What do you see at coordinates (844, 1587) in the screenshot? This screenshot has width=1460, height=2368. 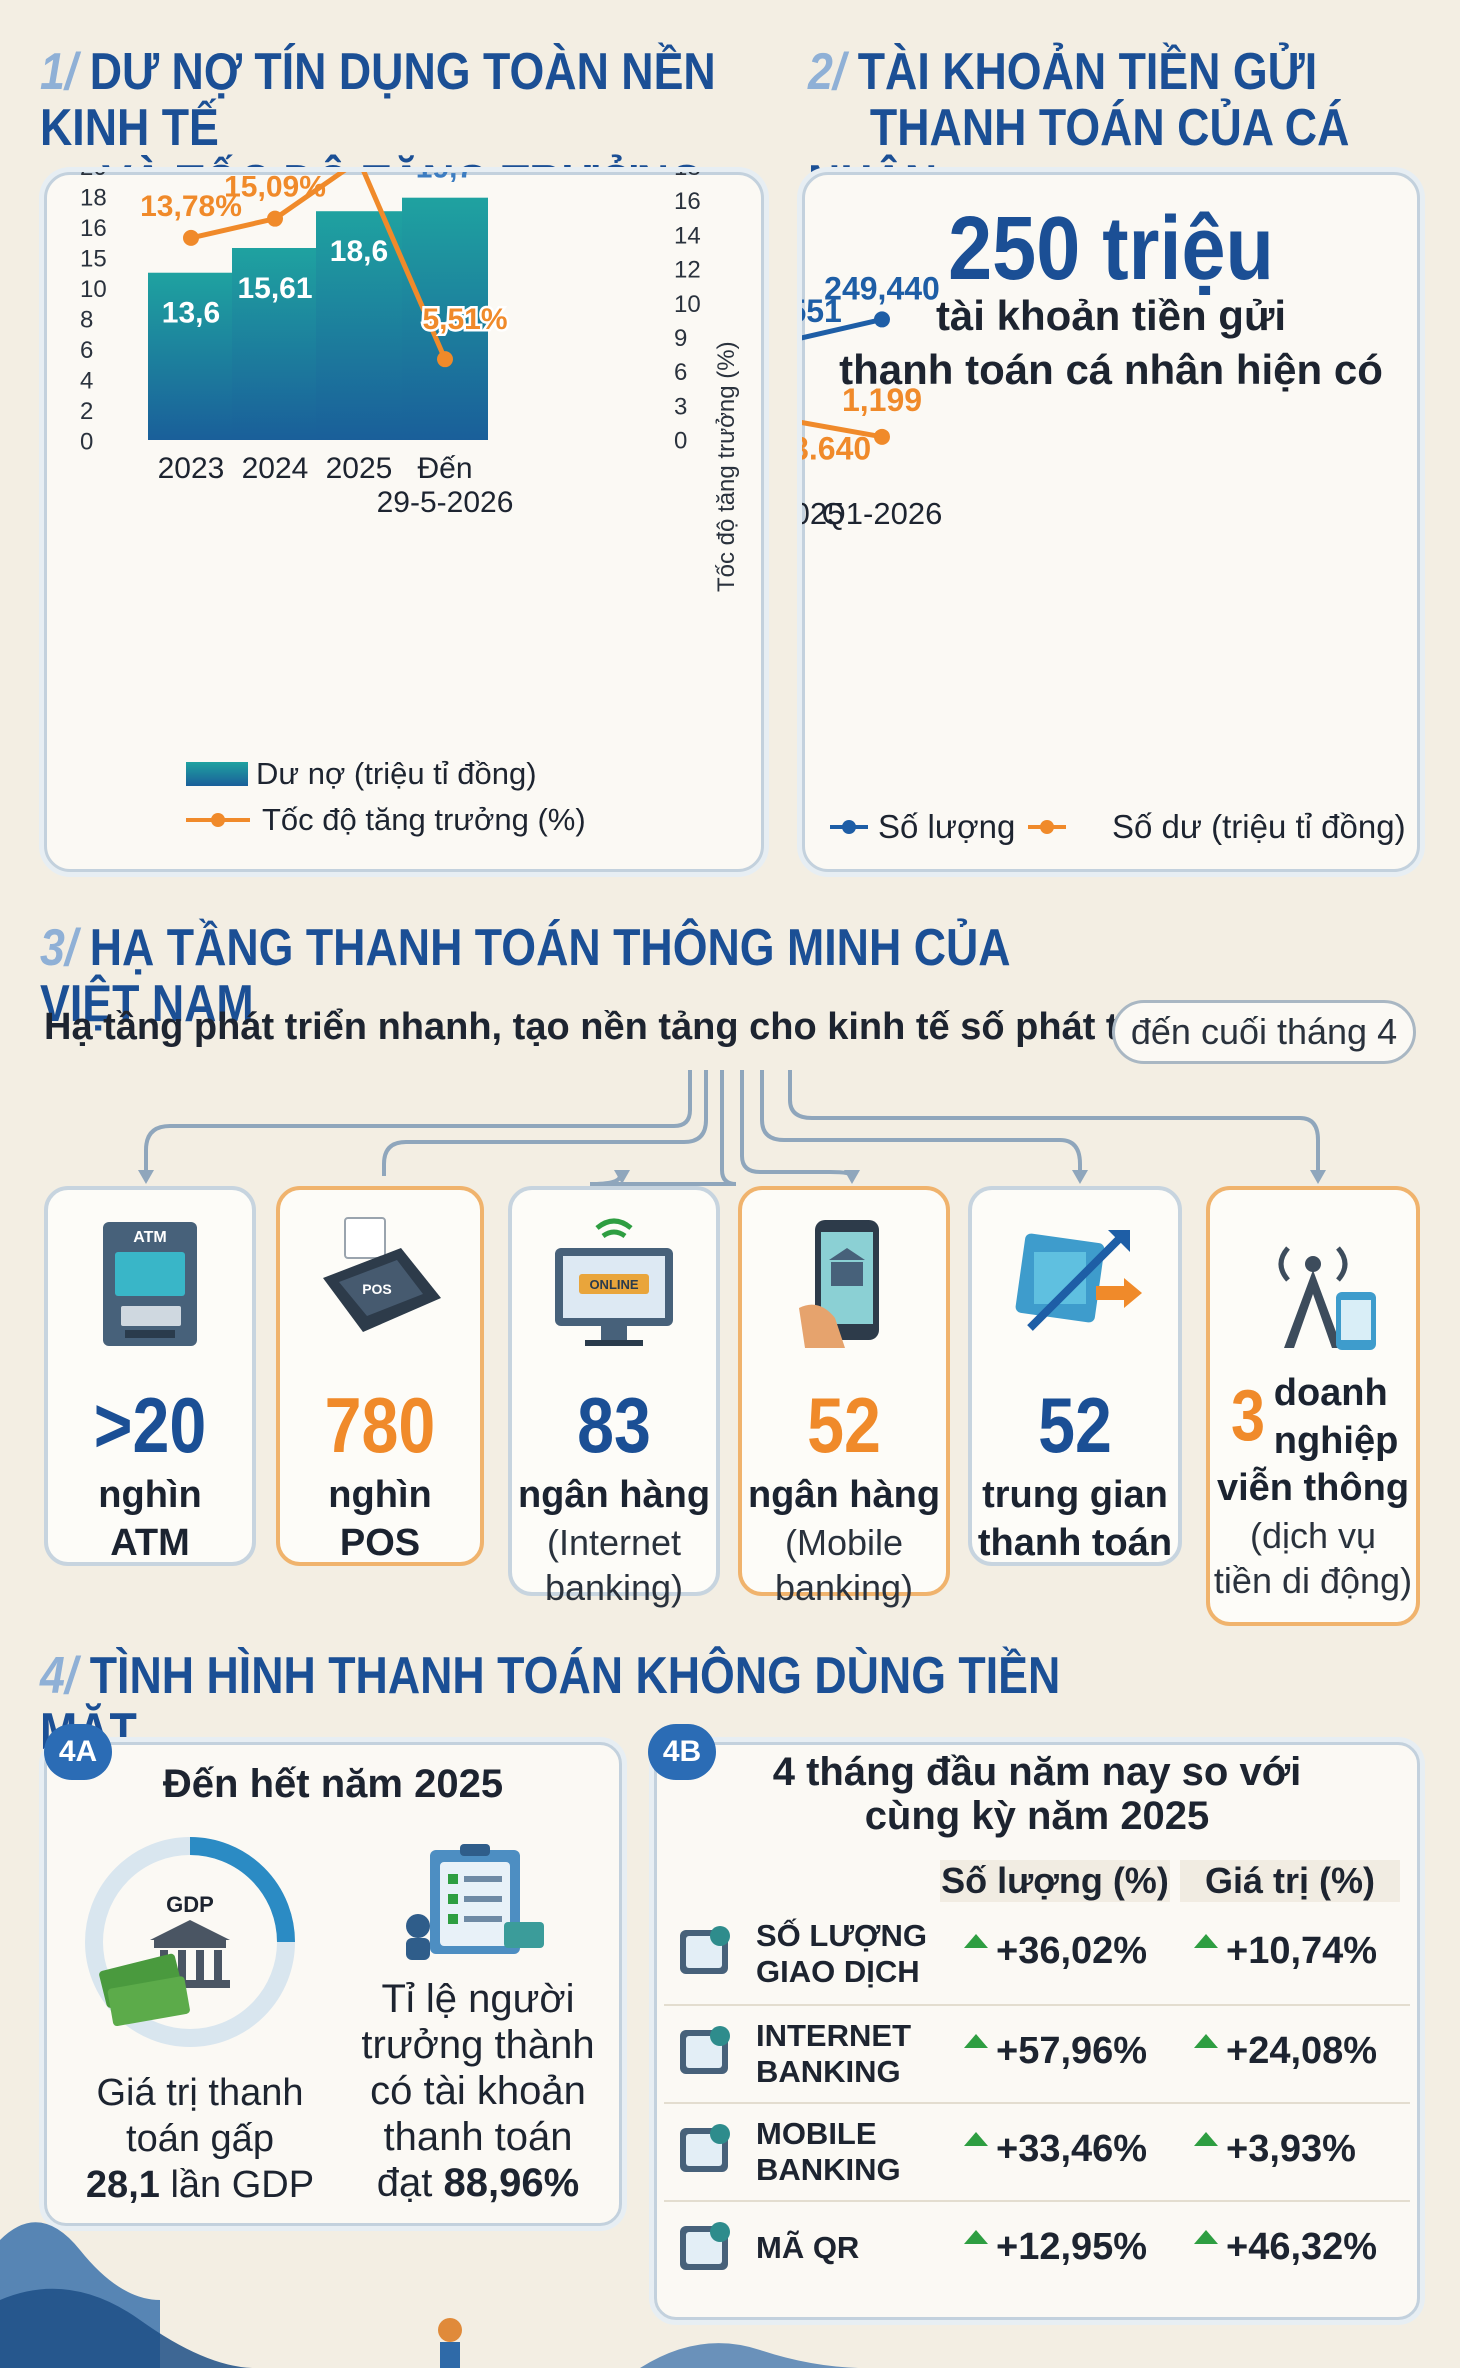 I see `infra-label-3: banking)` at bounding box center [844, 1587].